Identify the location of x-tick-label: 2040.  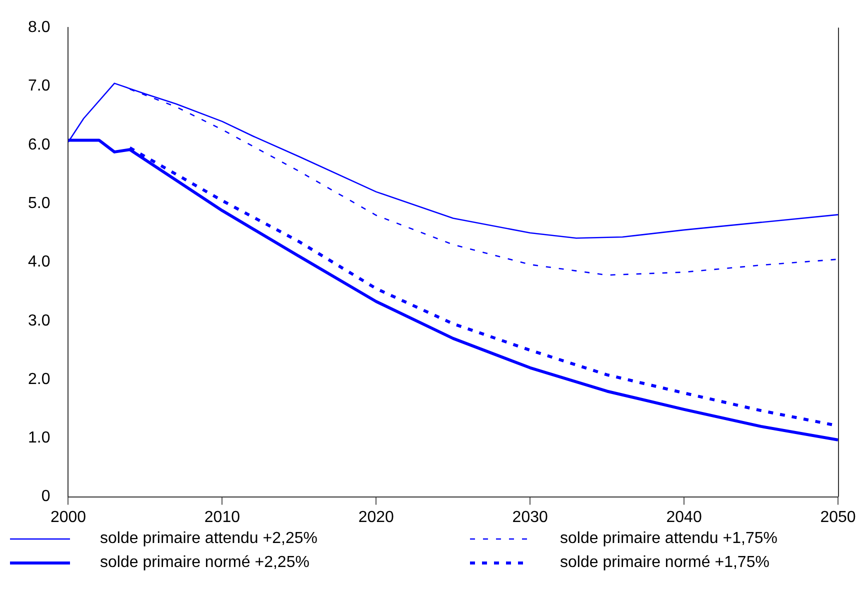
(684, 517).